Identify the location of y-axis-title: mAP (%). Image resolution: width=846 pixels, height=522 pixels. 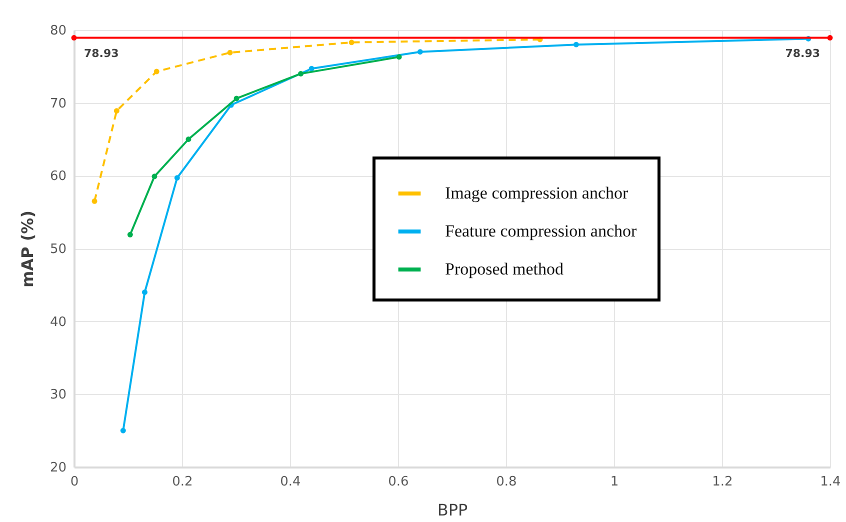
(27, 249).